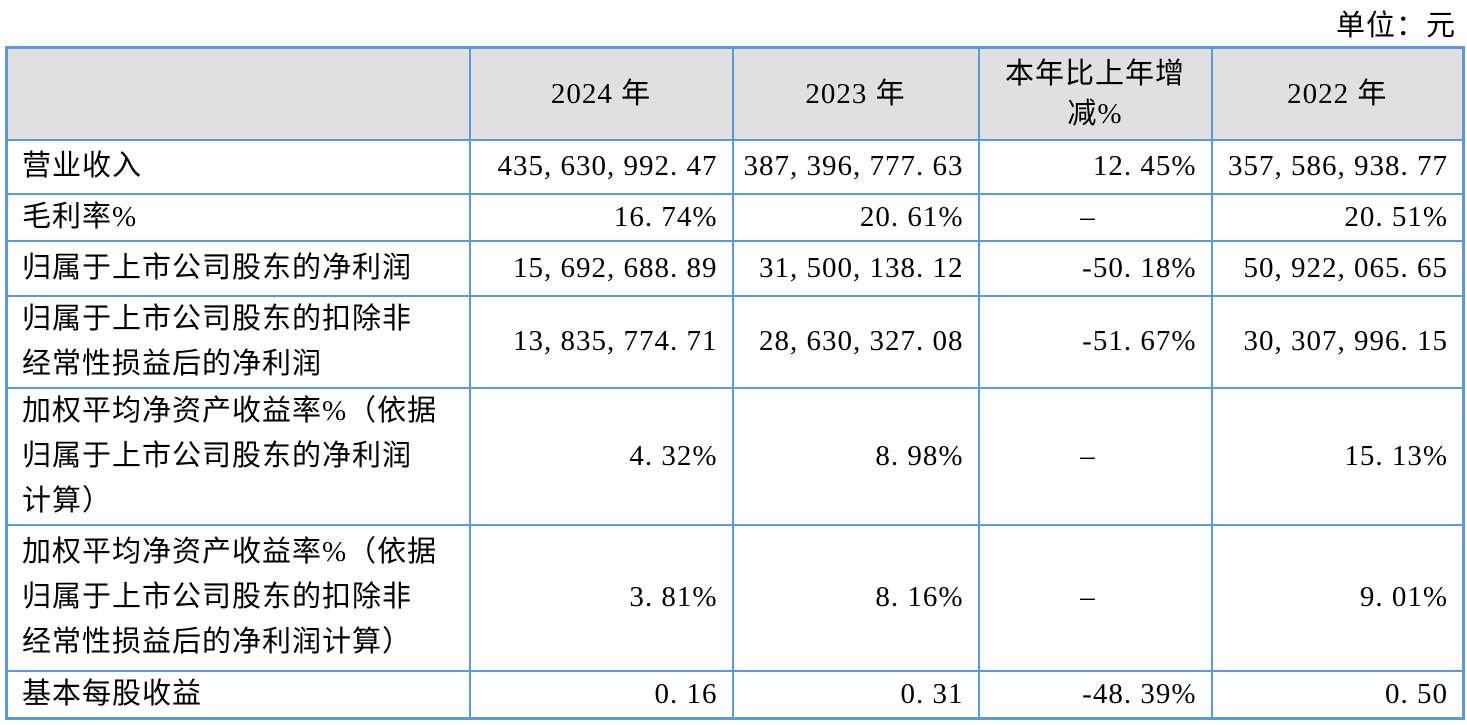  Describe the element at coordinates (1337, 694) in the screenshot. I see `value-2022: 0. 50` at that location.